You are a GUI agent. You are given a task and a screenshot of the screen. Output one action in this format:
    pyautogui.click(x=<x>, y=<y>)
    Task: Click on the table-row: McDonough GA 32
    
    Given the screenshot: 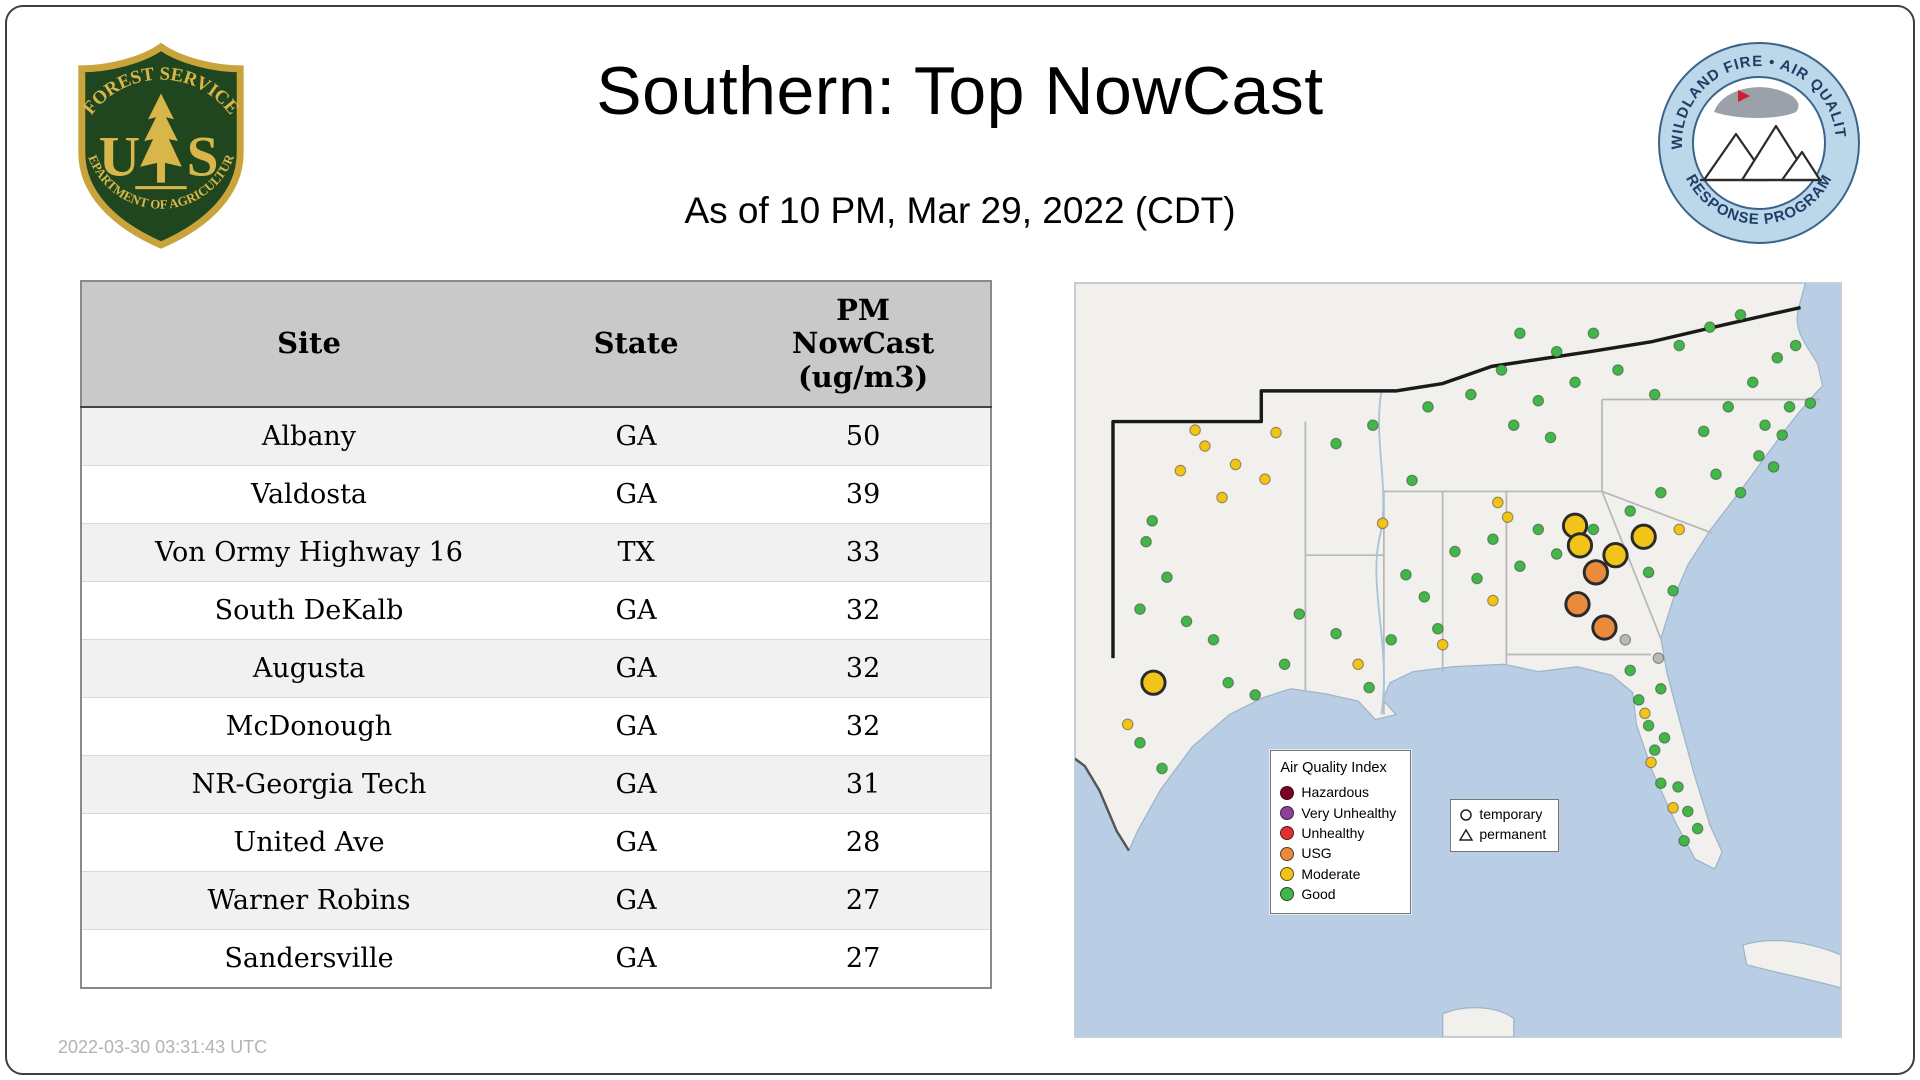 What is the action you would take?
    pyautogui.click(x=536, y=726)
    